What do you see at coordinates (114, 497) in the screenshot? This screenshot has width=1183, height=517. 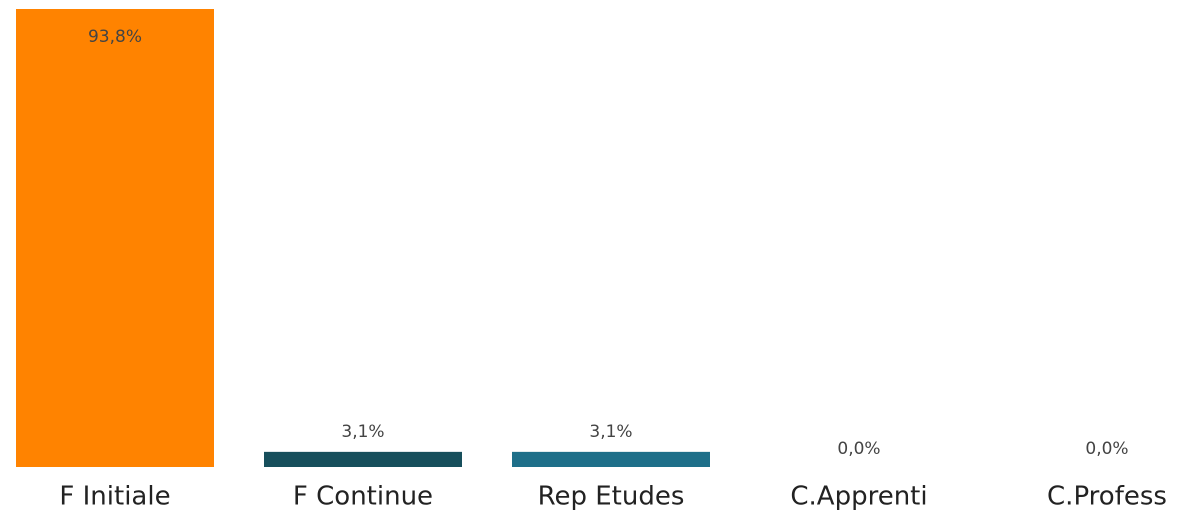 I see `x-tick-label: F Initiale` at bounding box center [114, 497].